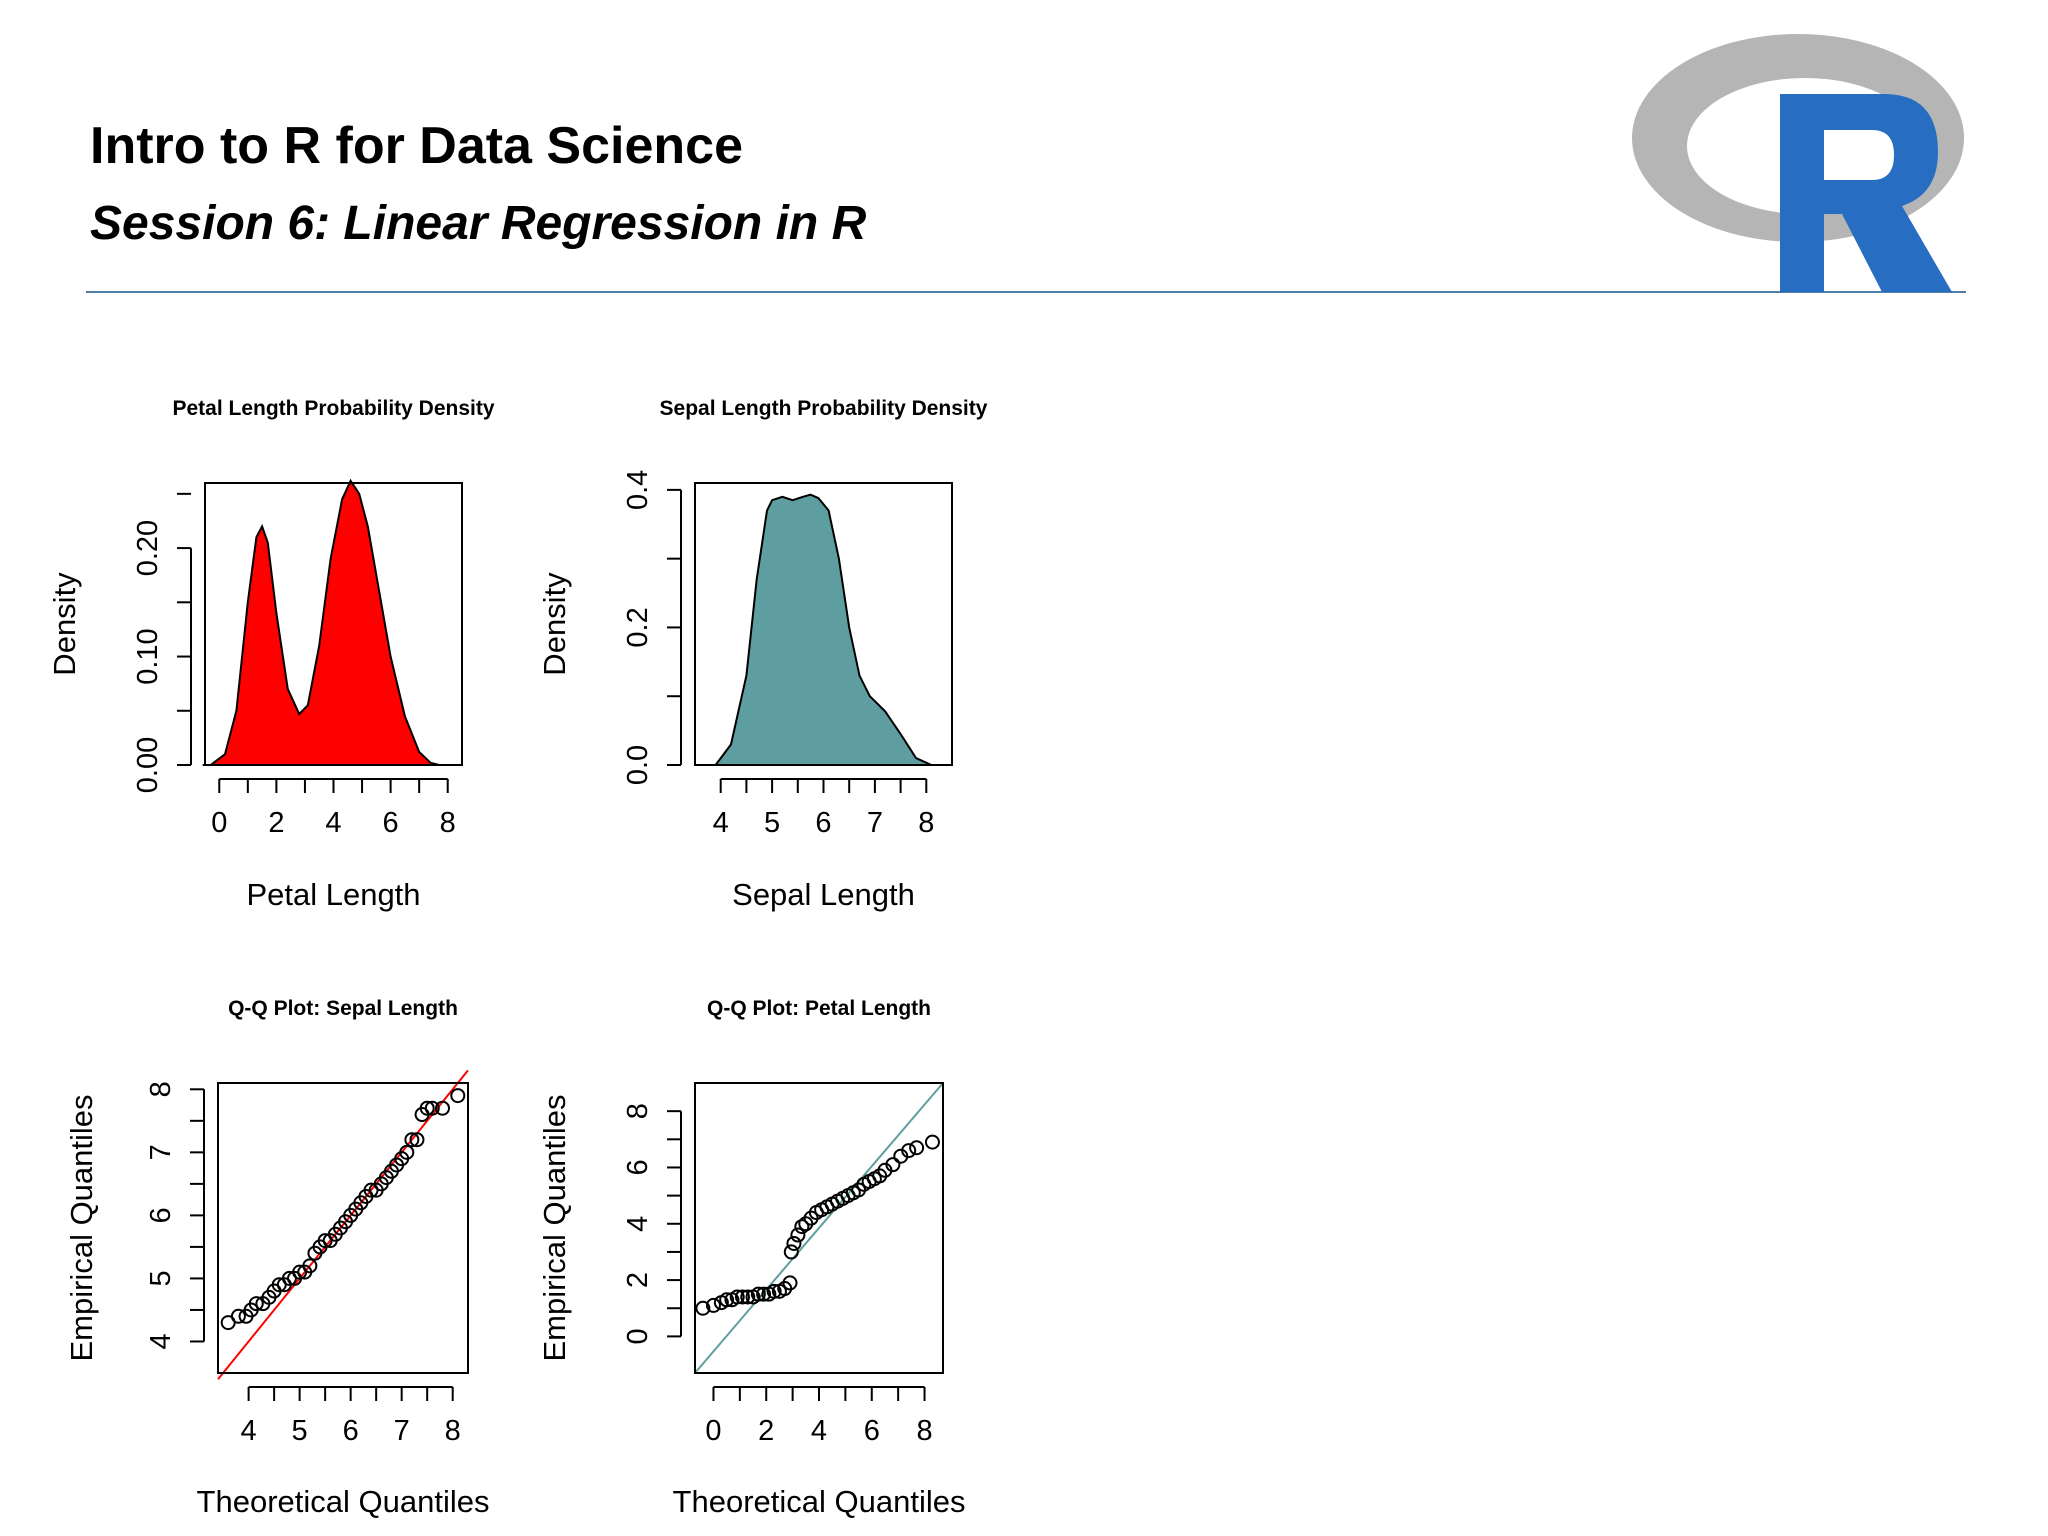  I want to click on y-tick-label: 0.2, so click(638, 627).